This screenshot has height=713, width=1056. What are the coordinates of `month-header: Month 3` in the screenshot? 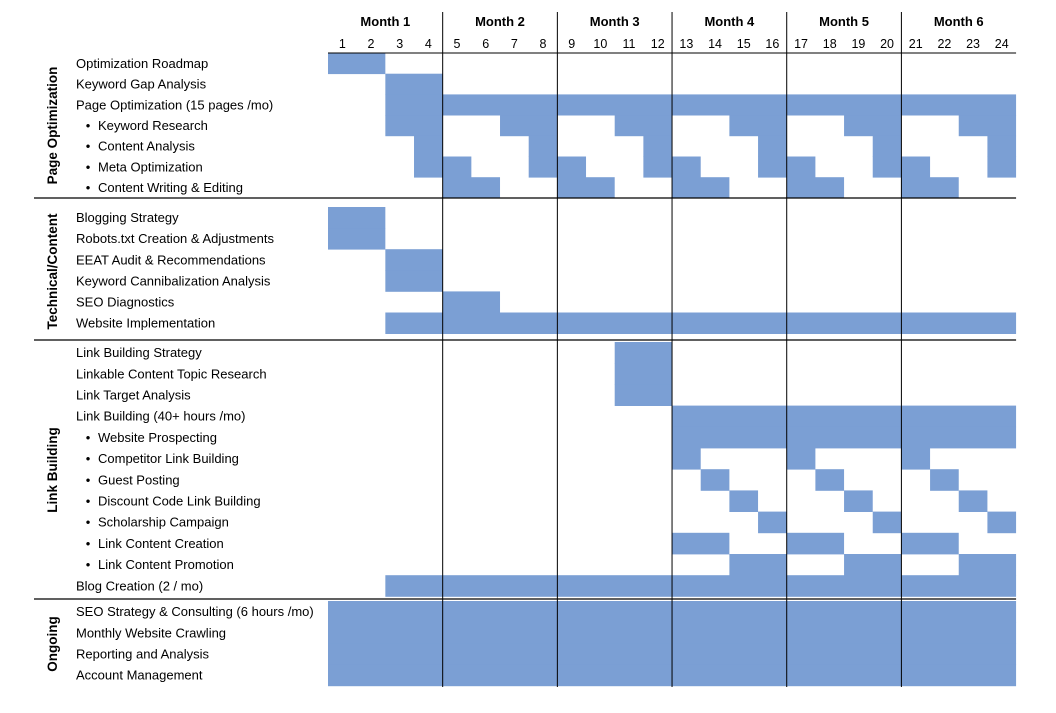 It's located at (615, 21).